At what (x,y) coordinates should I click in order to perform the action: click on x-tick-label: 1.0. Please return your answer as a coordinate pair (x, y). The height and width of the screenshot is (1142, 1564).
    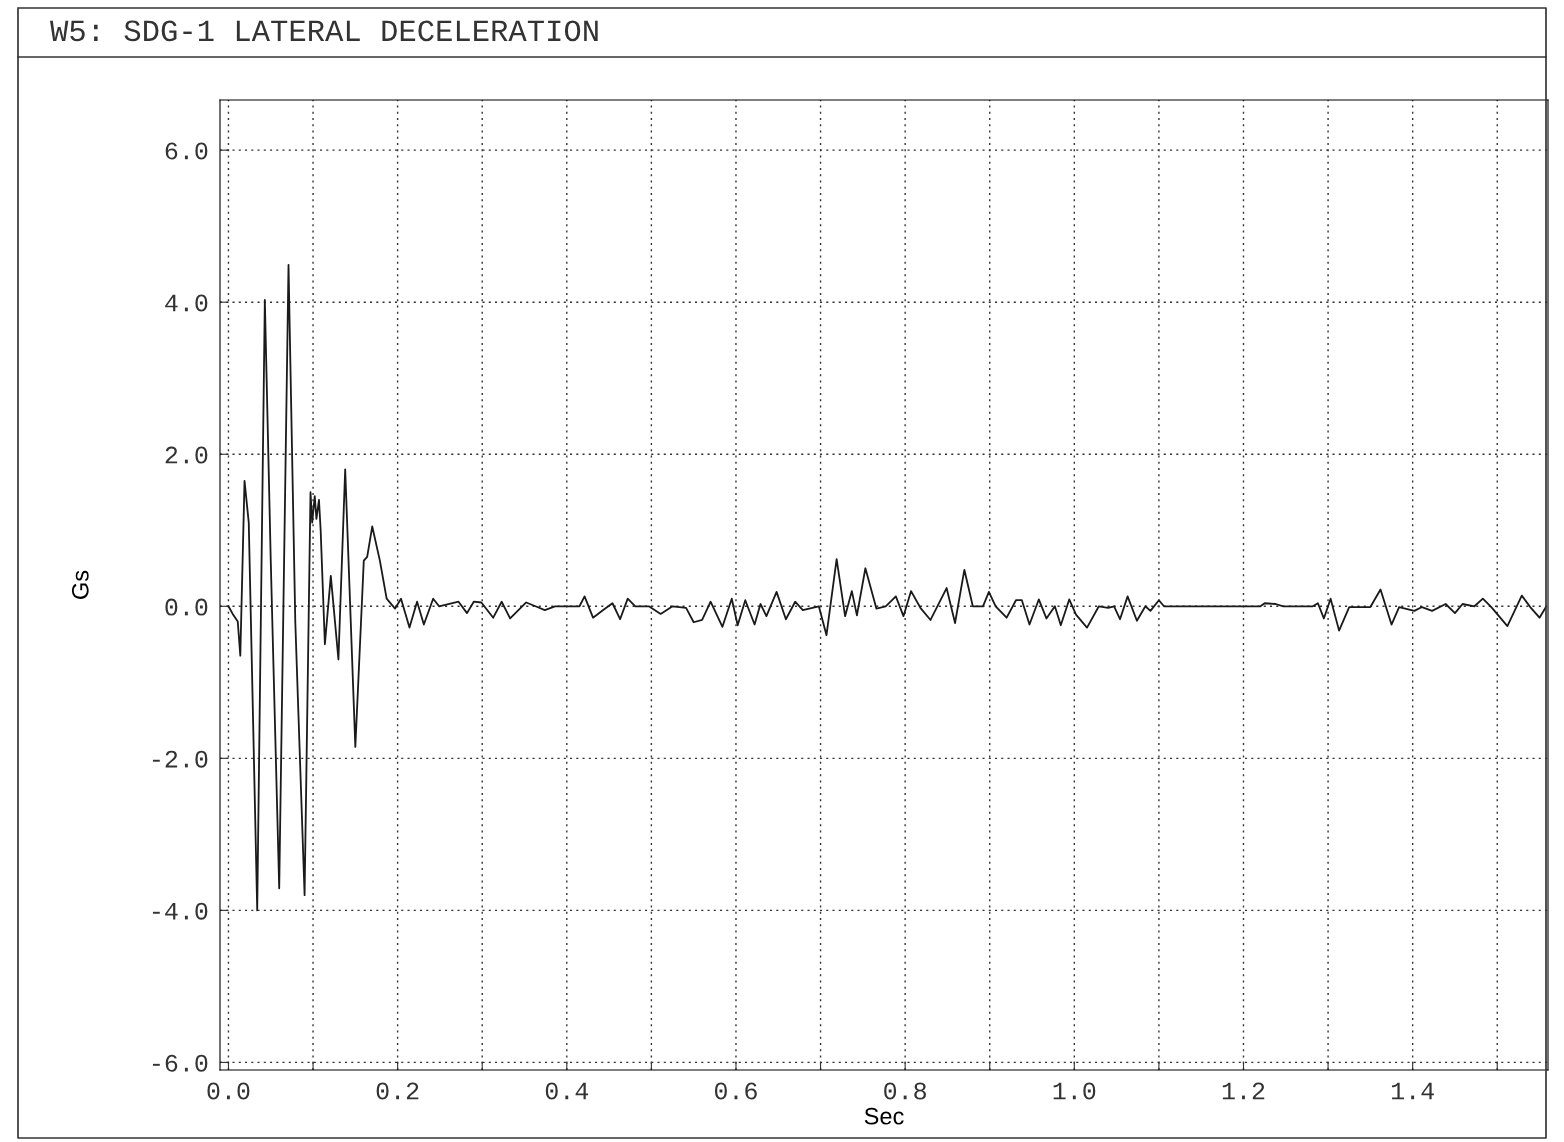
    Looking at the image, I should click on (1074, 1091).